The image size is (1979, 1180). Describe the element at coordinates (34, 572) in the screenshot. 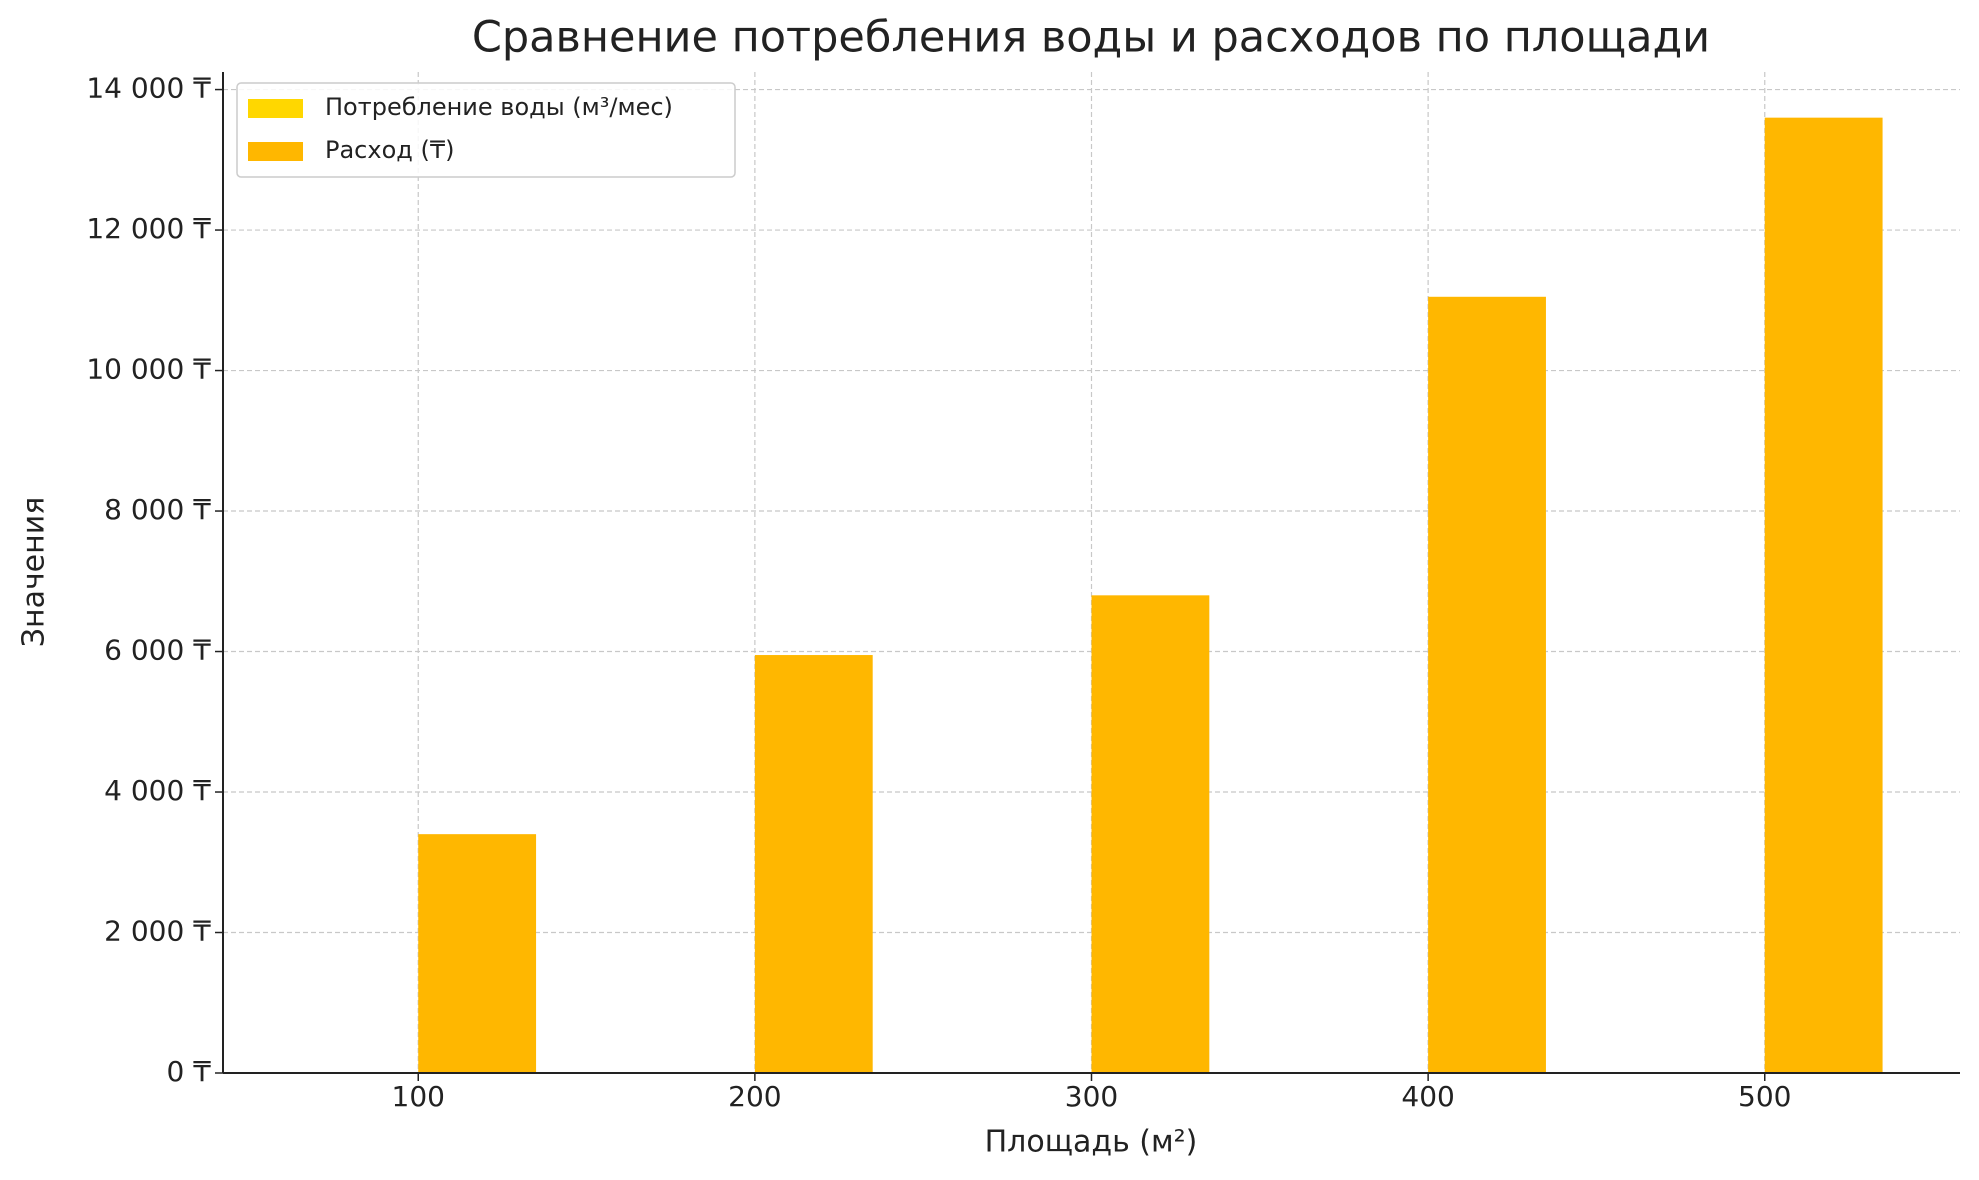

I see `y-axis-title: Значения` at that location.